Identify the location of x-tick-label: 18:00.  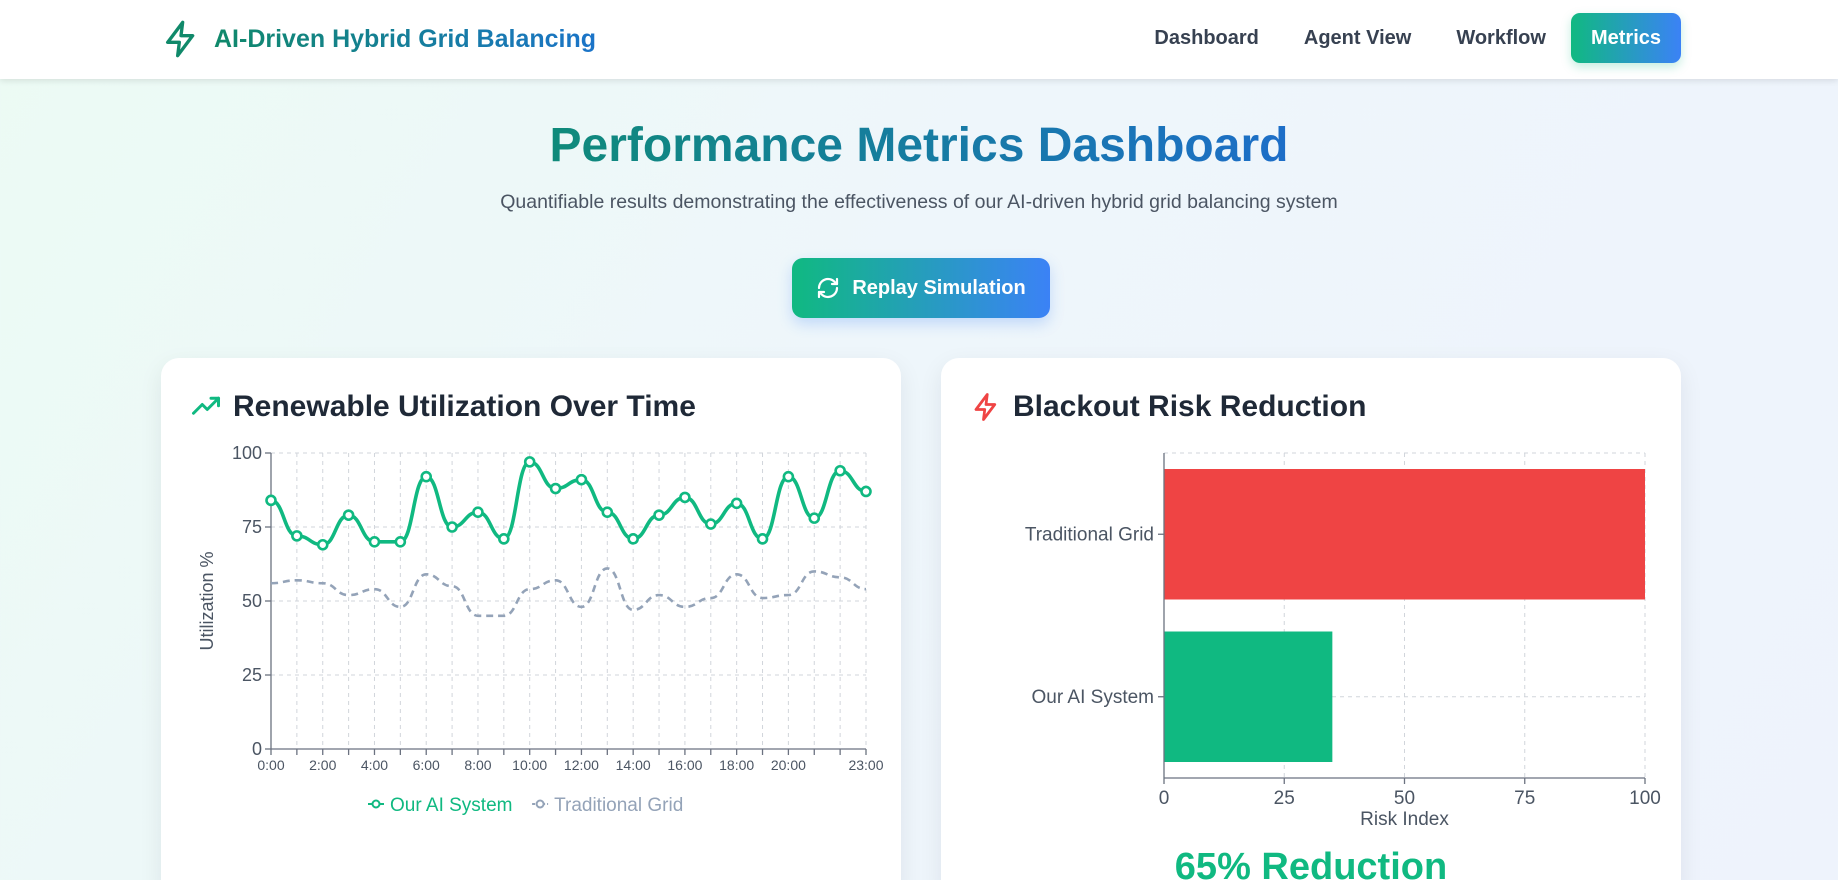
(736, 765).